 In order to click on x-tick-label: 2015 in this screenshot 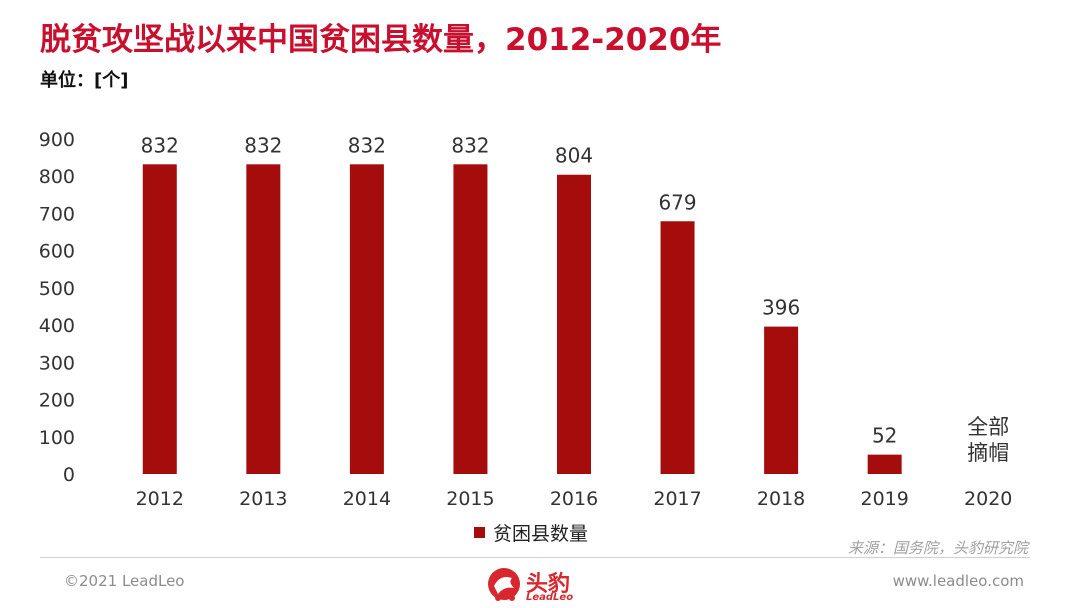, I will do `click(470, 499)`.